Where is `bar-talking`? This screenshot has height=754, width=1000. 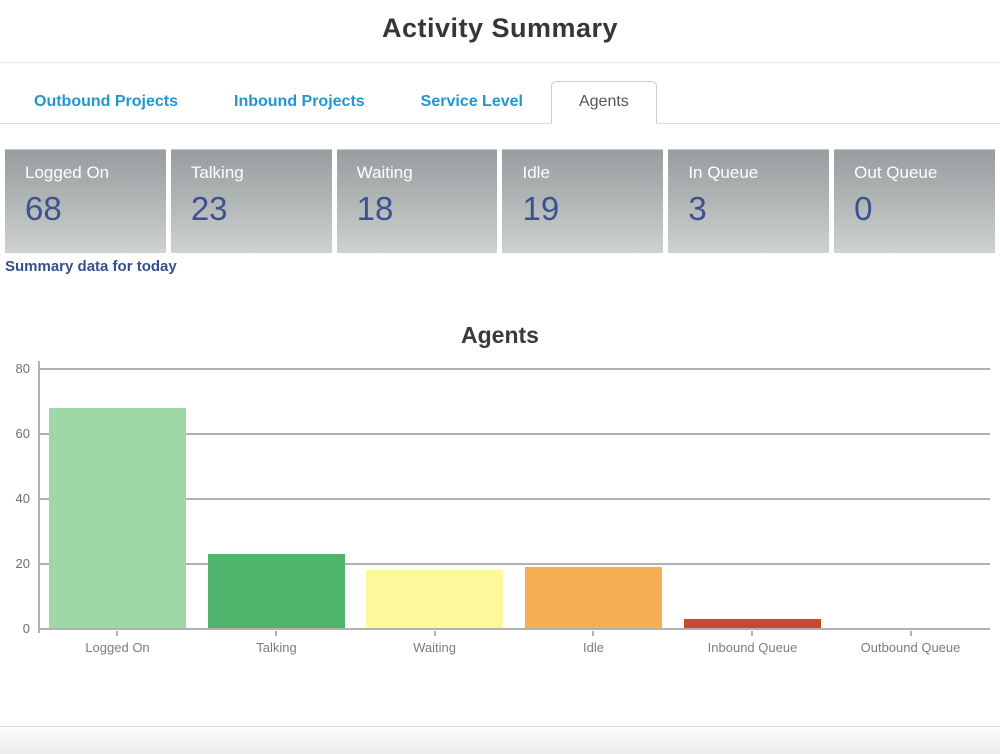
bar-talking is located at coordinates (276, 591).